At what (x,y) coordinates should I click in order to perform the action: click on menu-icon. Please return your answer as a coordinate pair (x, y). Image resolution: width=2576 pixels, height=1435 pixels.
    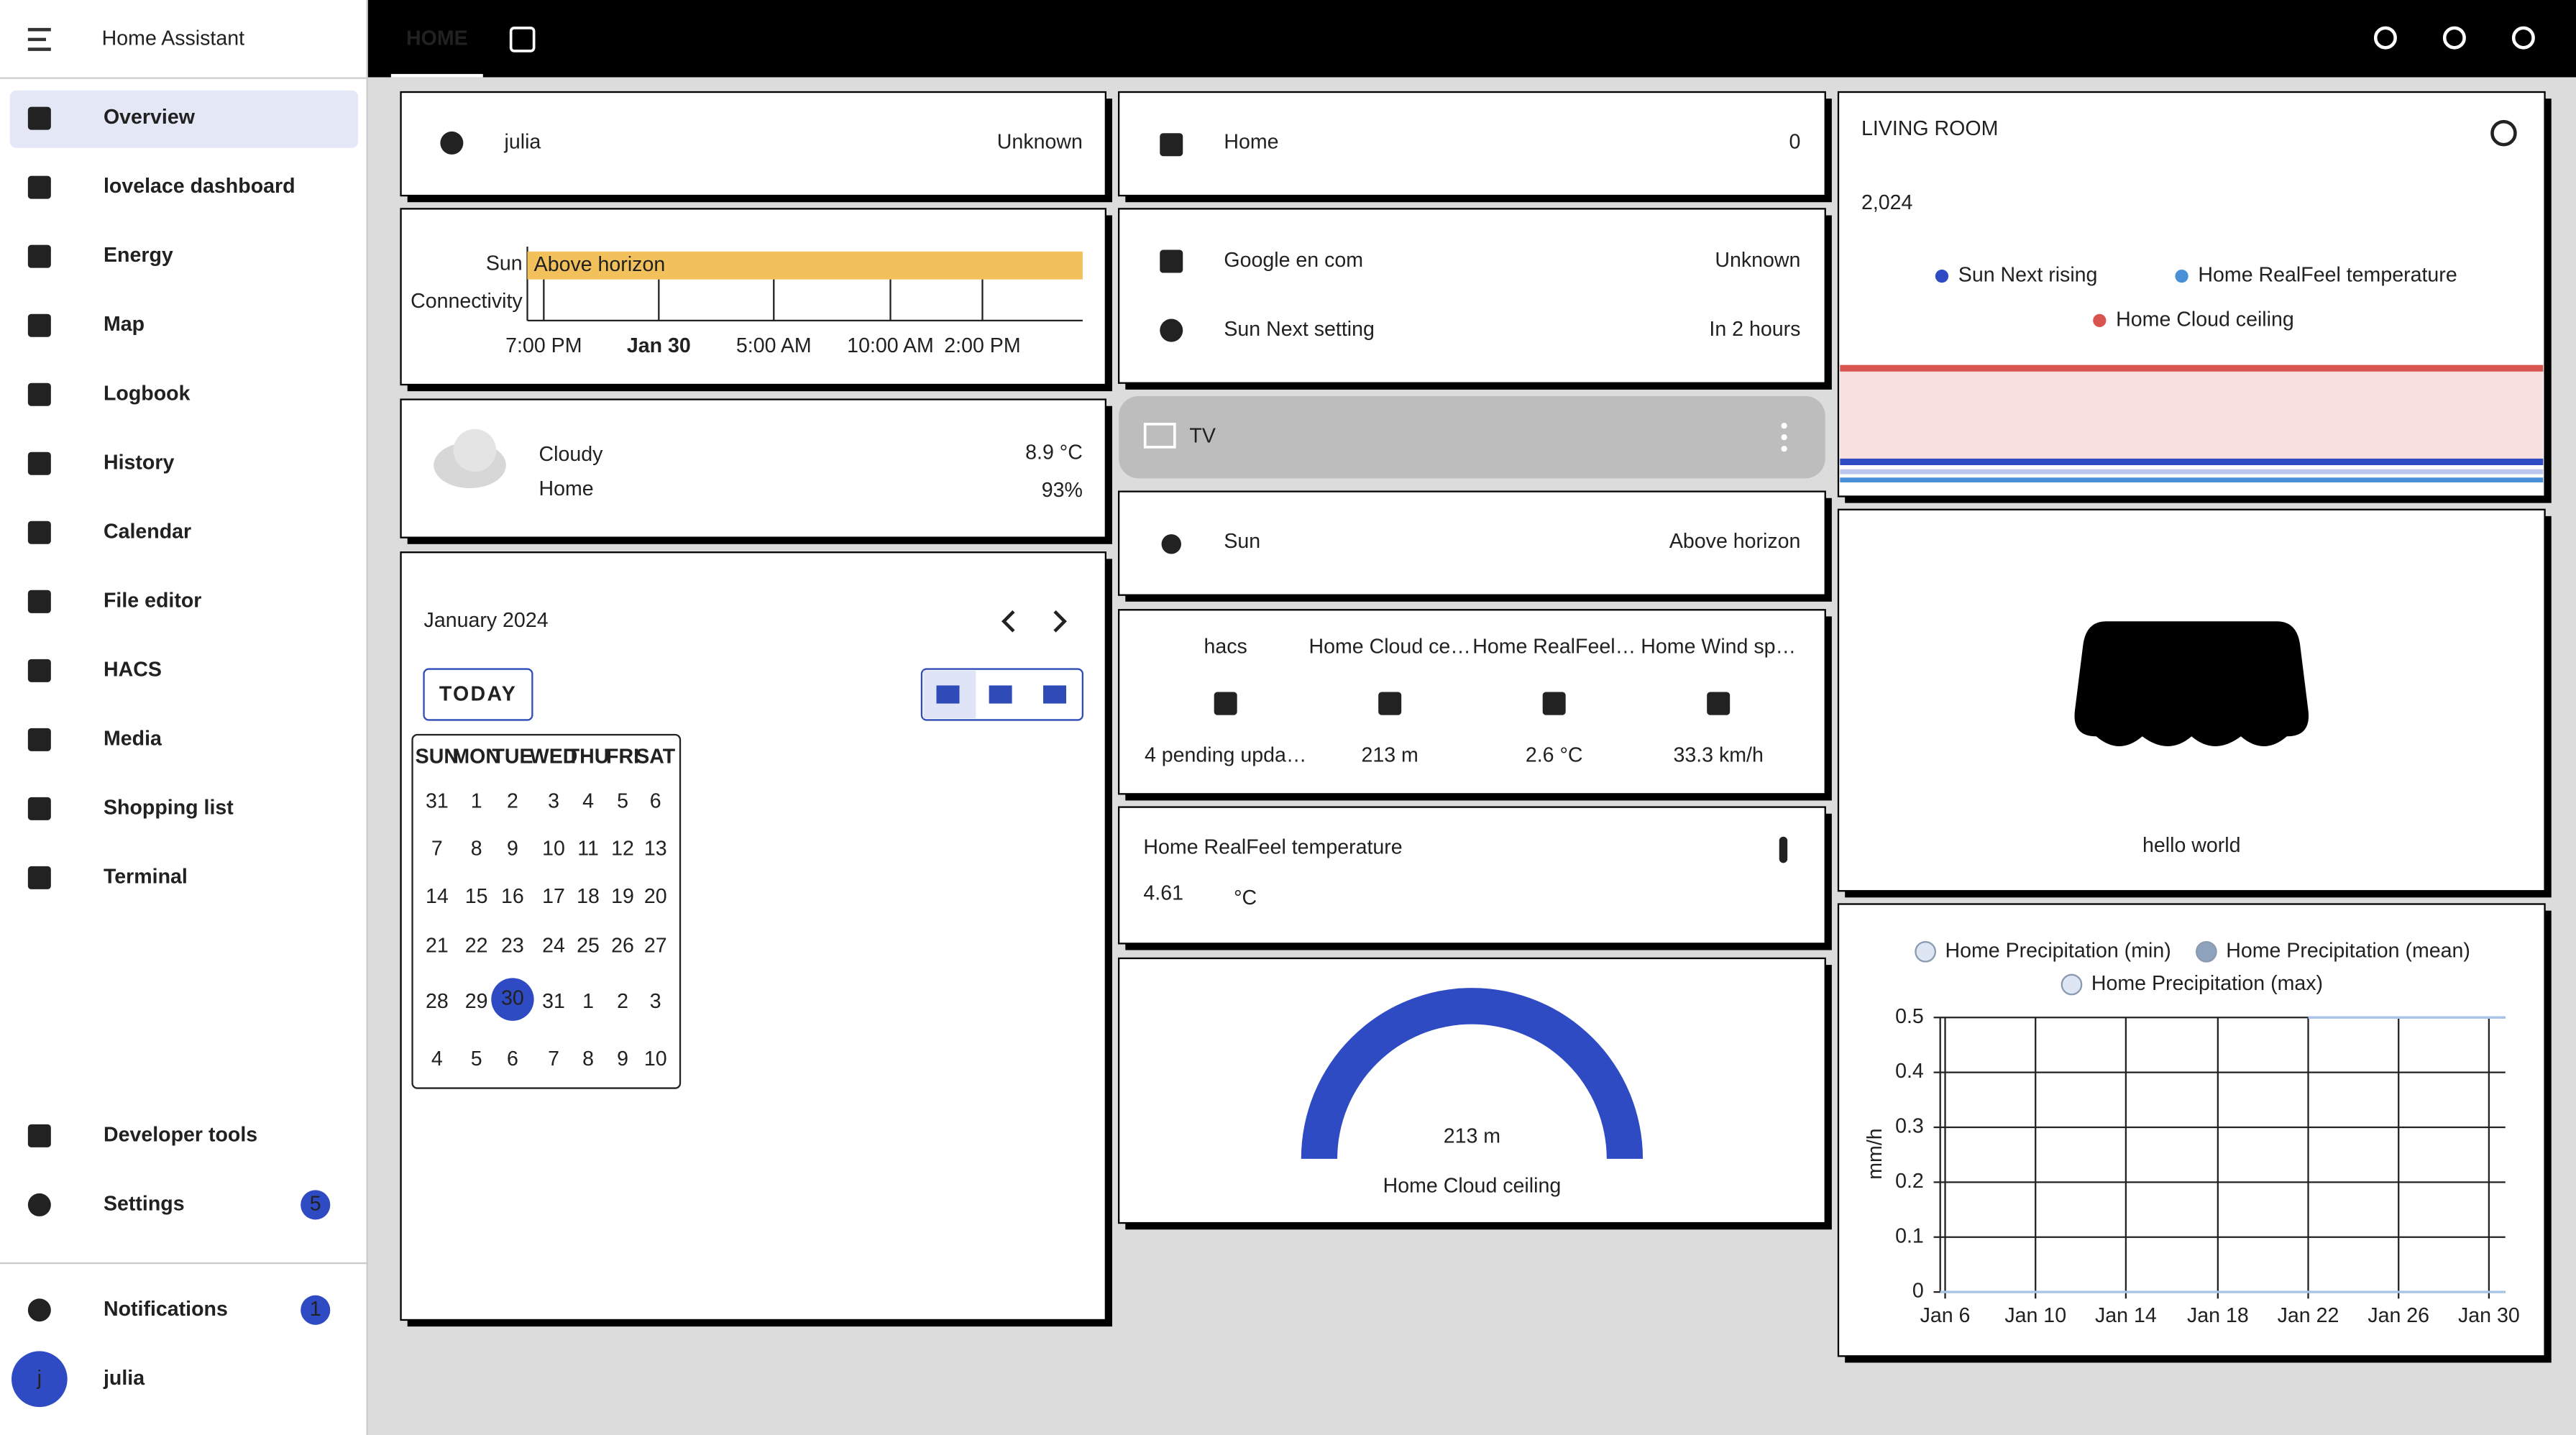
    Looking at the image, I should click on (39, 39).